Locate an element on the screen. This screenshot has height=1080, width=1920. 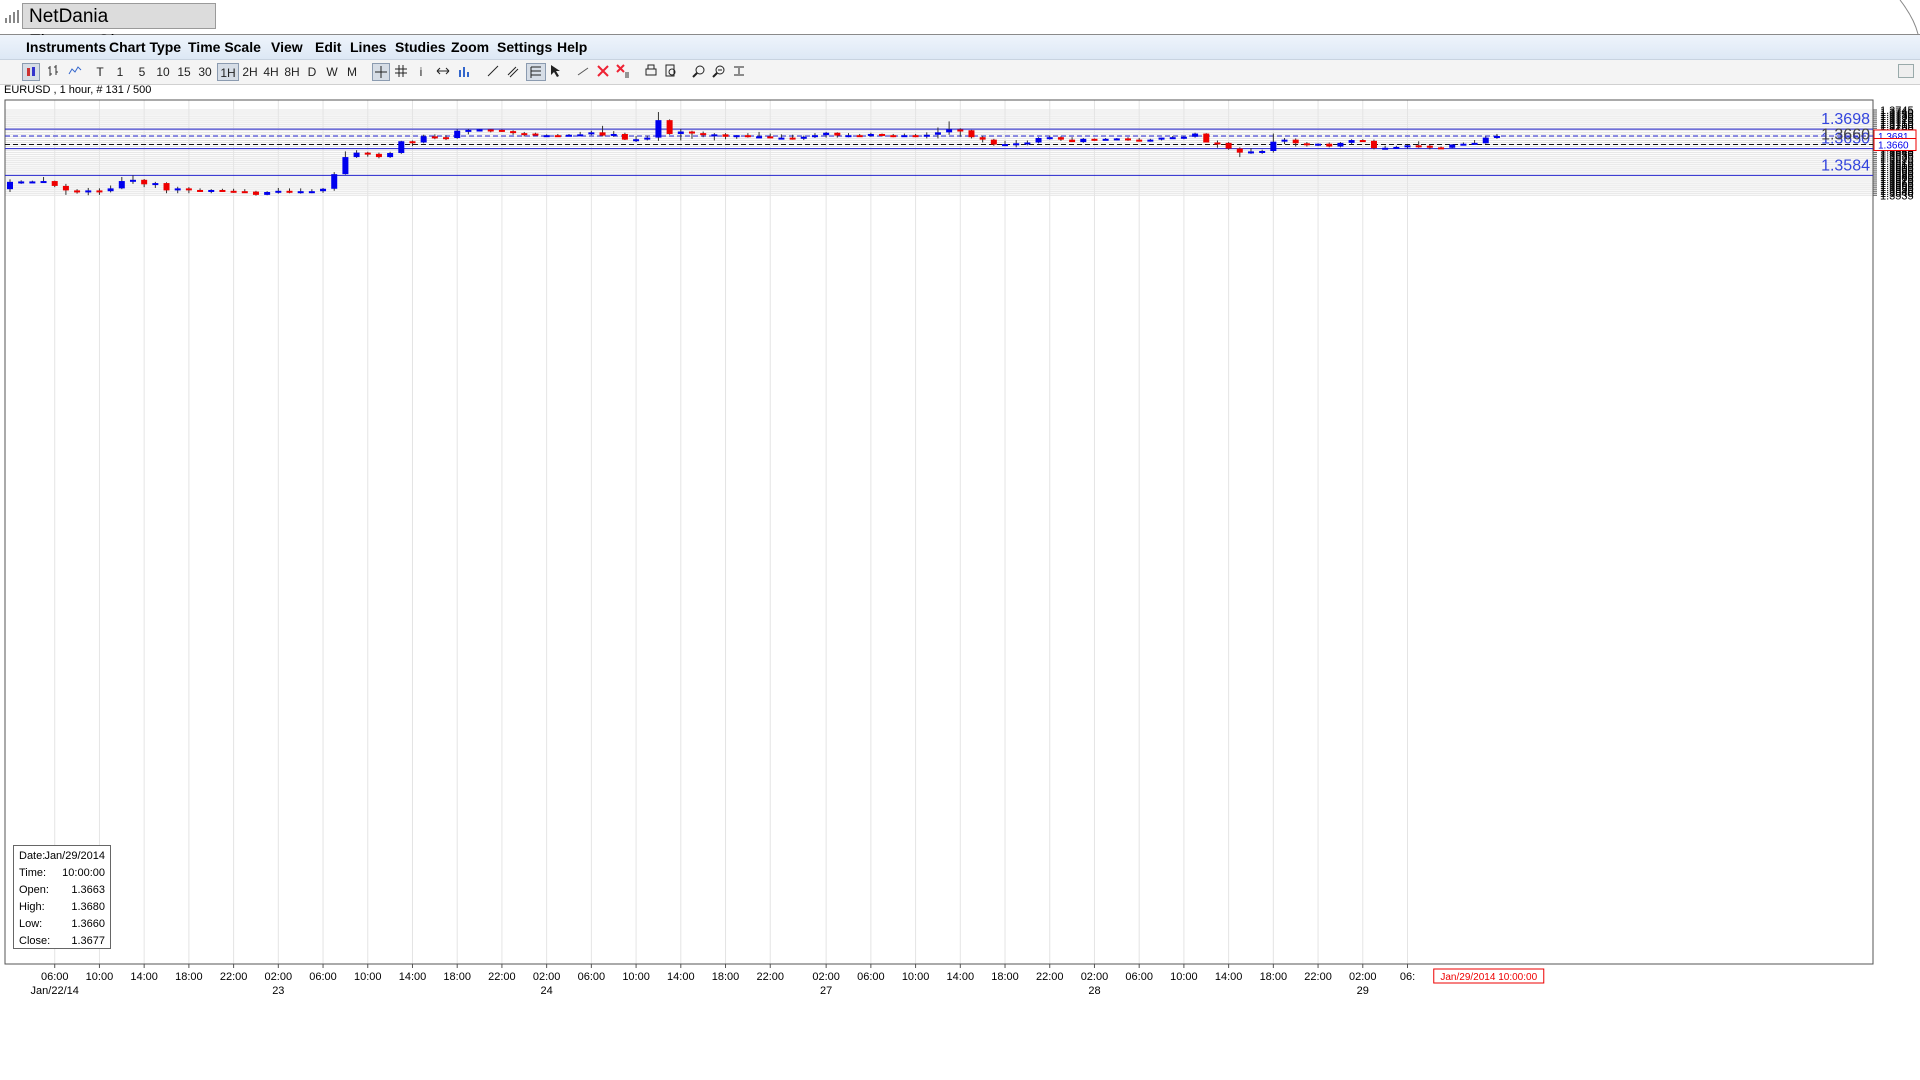
timescale-1min: 1 is located at coordinates (120, 72).